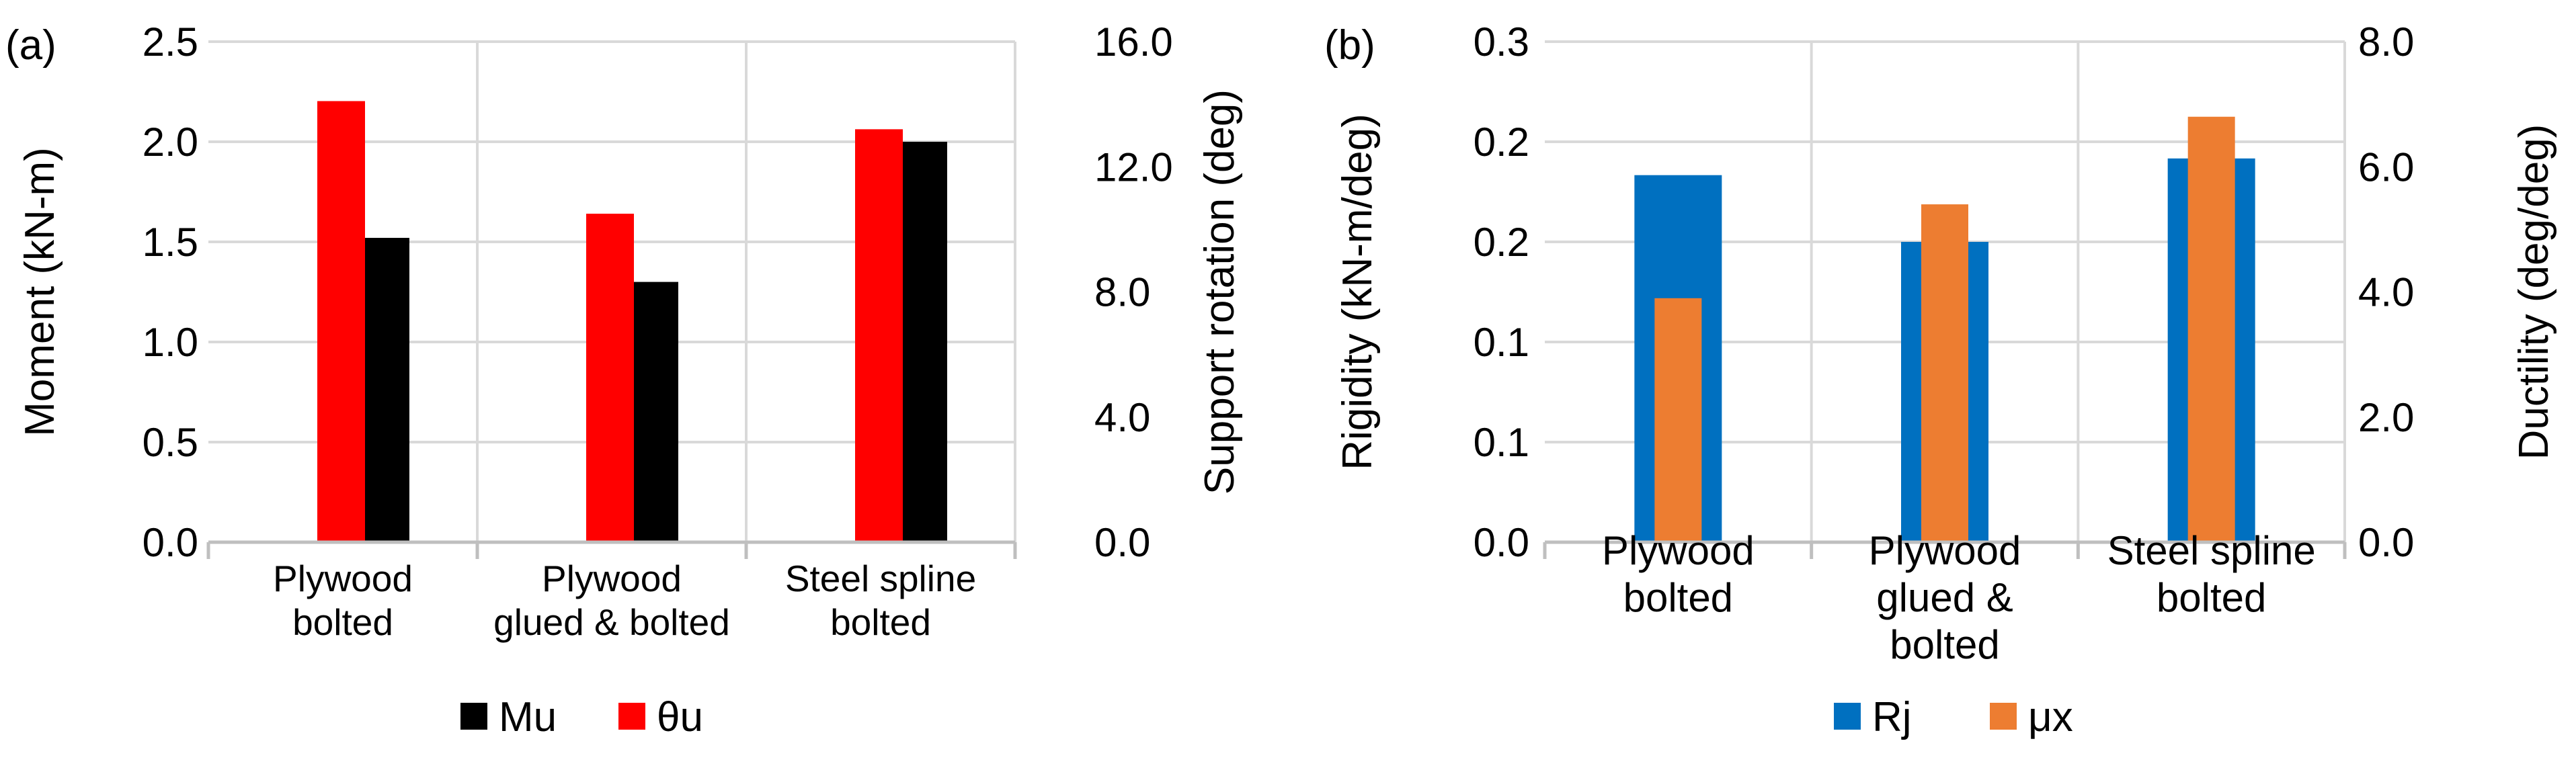 This screenshot has width=2576, height=774. I want to click on bar-μx-2, so click(1944, 373).